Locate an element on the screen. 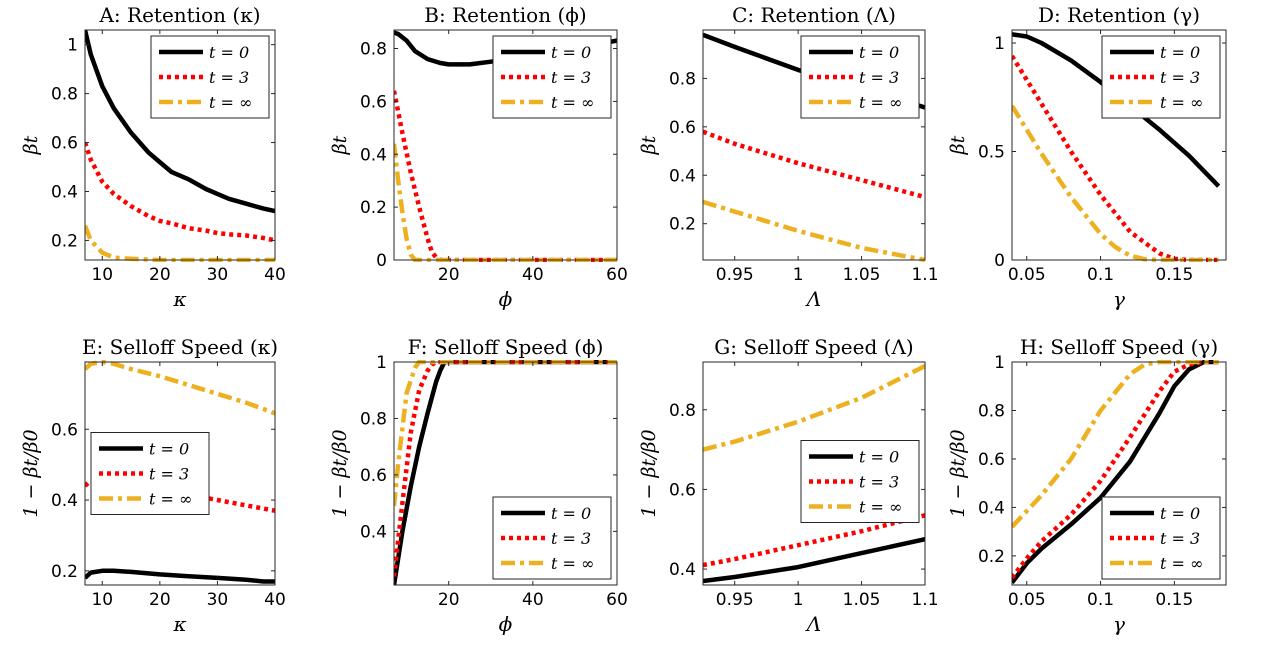 The image size is (1282, 652). panel-title: G: Selloff Speed (Λ) is located at coordinates (813, 347).